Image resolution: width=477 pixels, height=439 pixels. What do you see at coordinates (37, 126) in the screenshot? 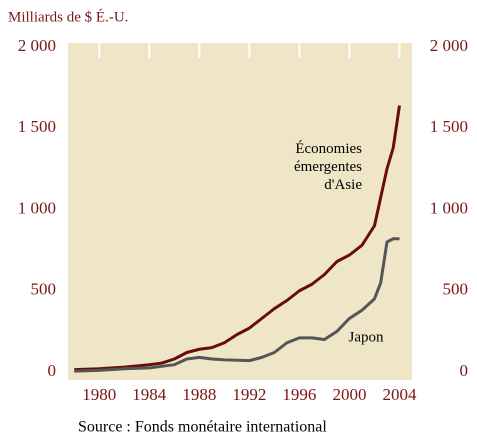
I see `y-tick-label: 1 500` at bounding box center [37, 126].